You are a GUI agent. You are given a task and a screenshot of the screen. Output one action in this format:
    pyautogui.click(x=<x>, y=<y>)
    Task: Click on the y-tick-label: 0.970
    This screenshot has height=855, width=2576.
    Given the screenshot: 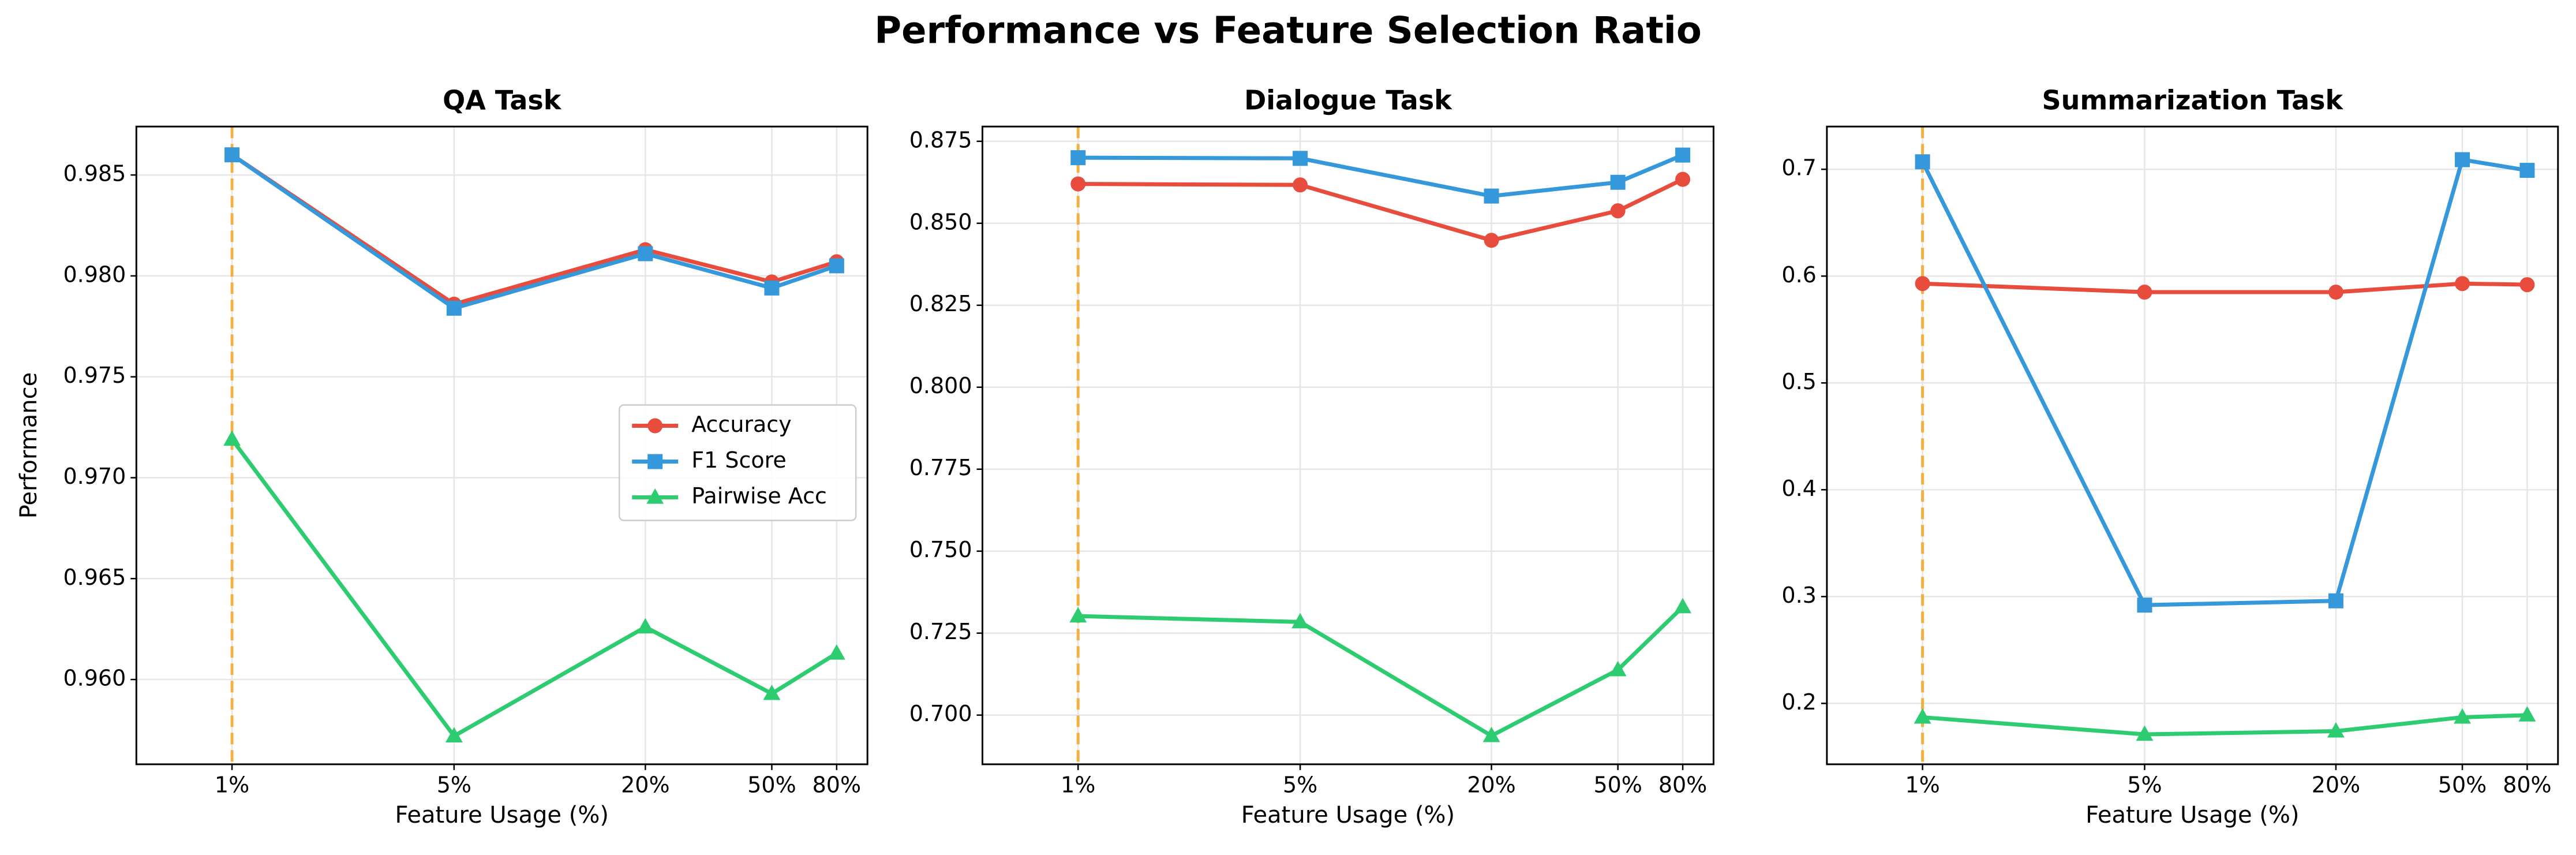 What is the action you would take?
    pyautogui.click(x=95, y=477)
    